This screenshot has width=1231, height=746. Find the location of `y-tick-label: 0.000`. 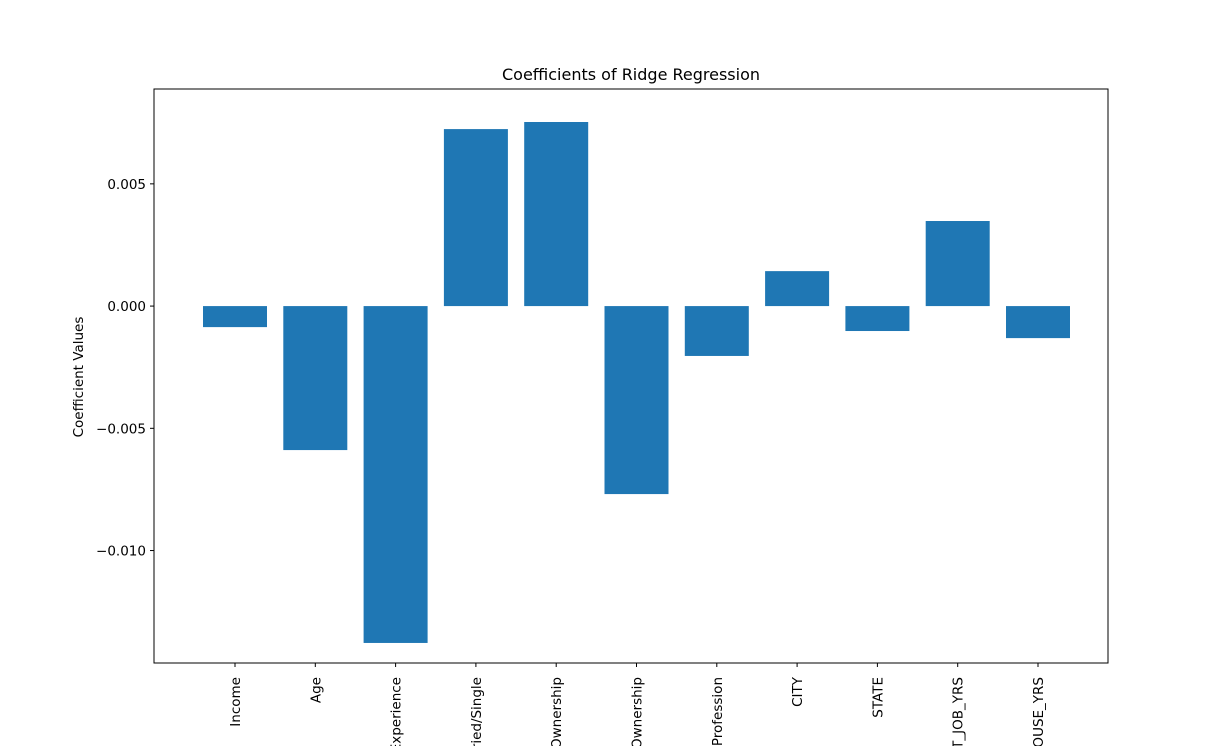

y-tick-label: 0.000 is located at coordinates (126, 307).